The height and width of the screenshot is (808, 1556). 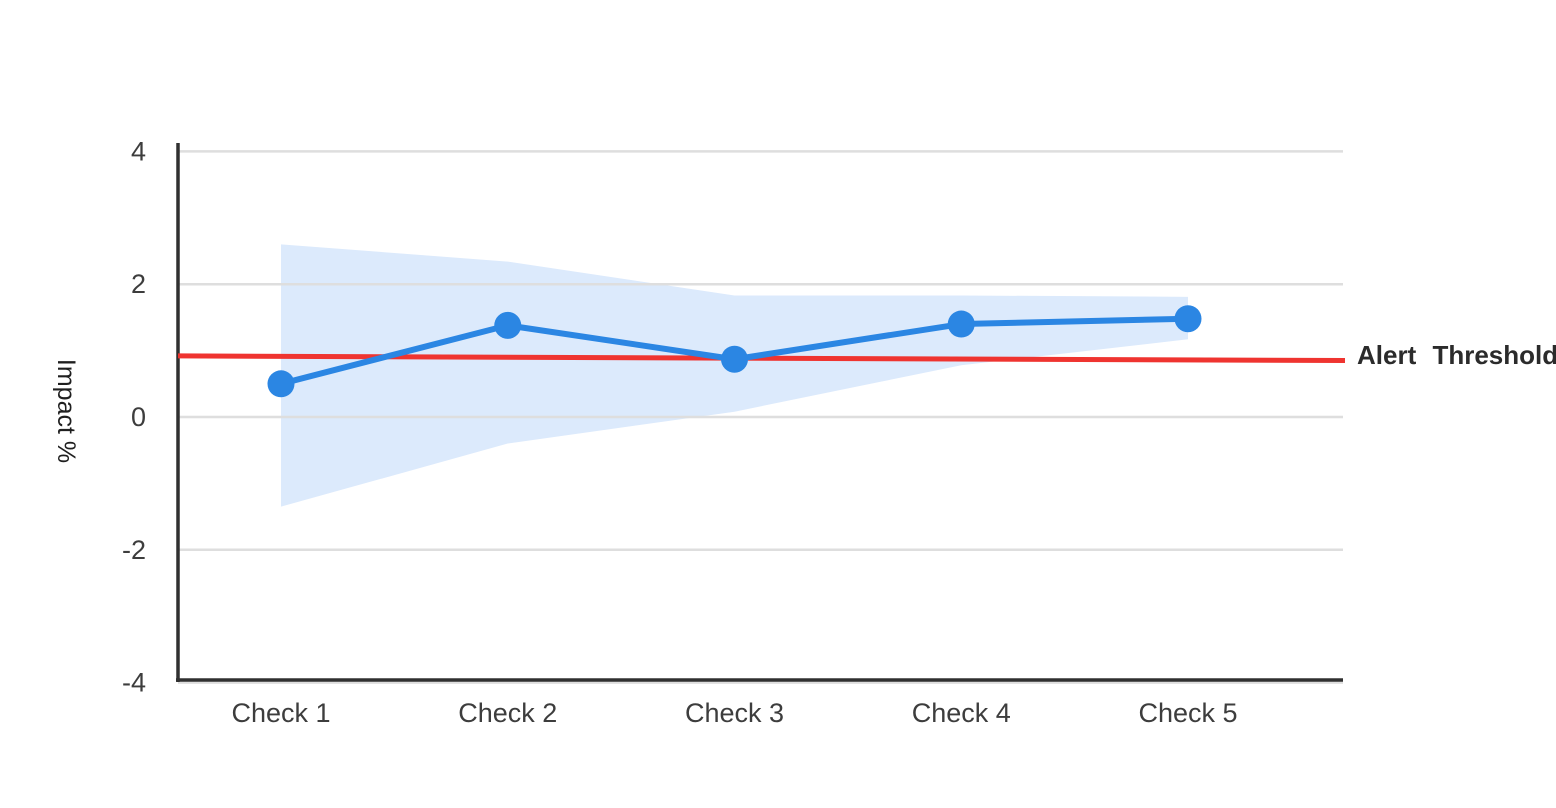 What do you see at coordinates (138, 151) in the screenshot?
I see `y-tick-label: 4` at bounding box center [138, 151].